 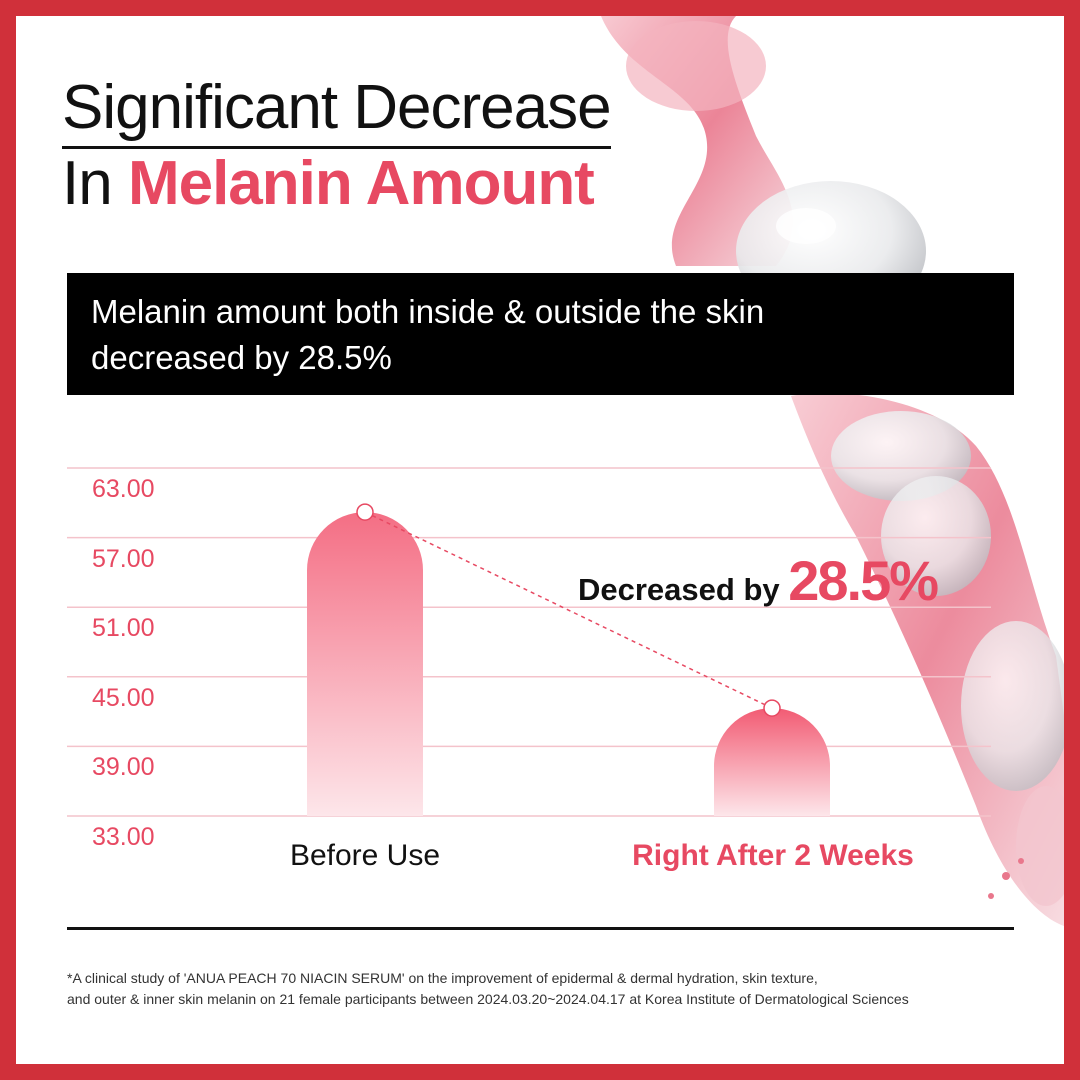 I want to click on annotation-lead: Decreased by, so click(x=683, y=589).